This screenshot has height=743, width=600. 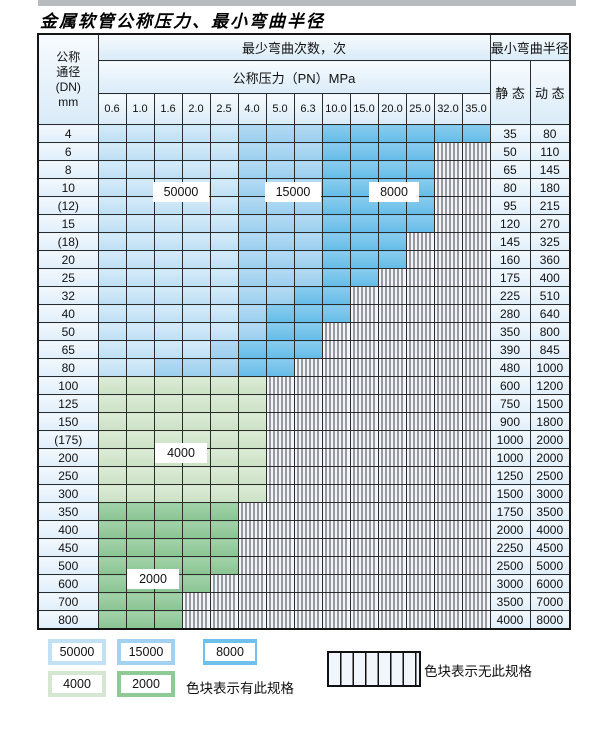 I want to click on table-row: 500 2500 5000, so click(x=304, y=565).